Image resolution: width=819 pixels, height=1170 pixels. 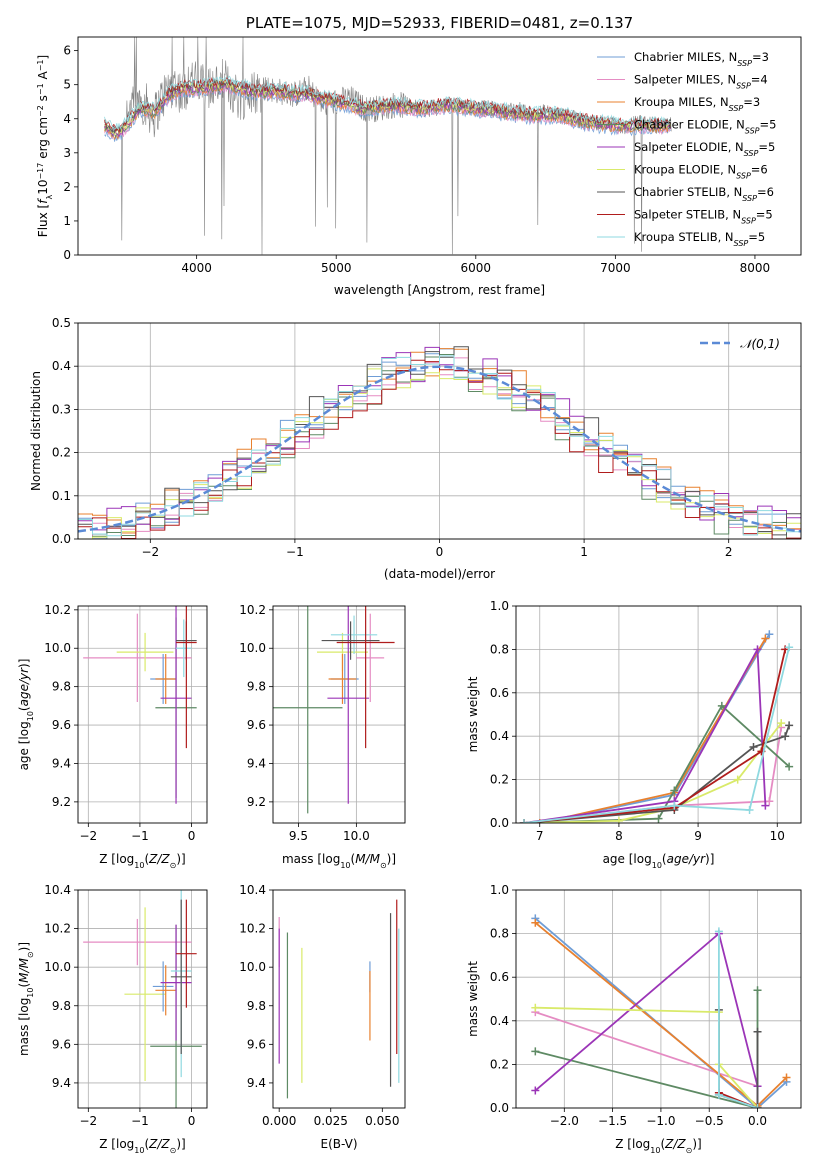 I want to click on legend-label-8: Kroupa STELIB, NSSP=5, so click(x=699, y=239).